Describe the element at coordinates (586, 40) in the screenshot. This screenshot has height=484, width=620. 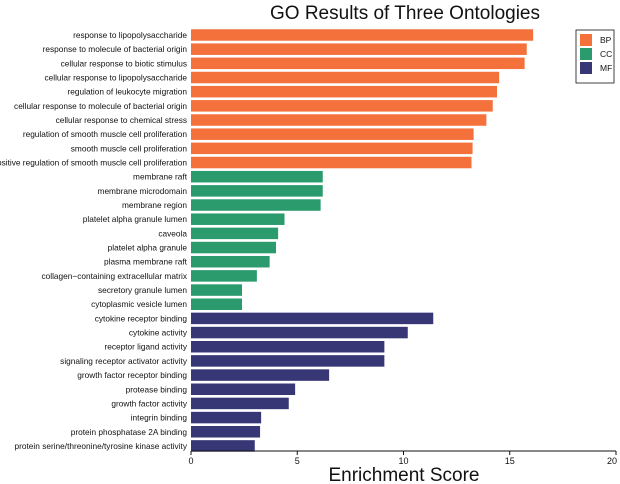
I see `legend-swatch-bp` at that location.